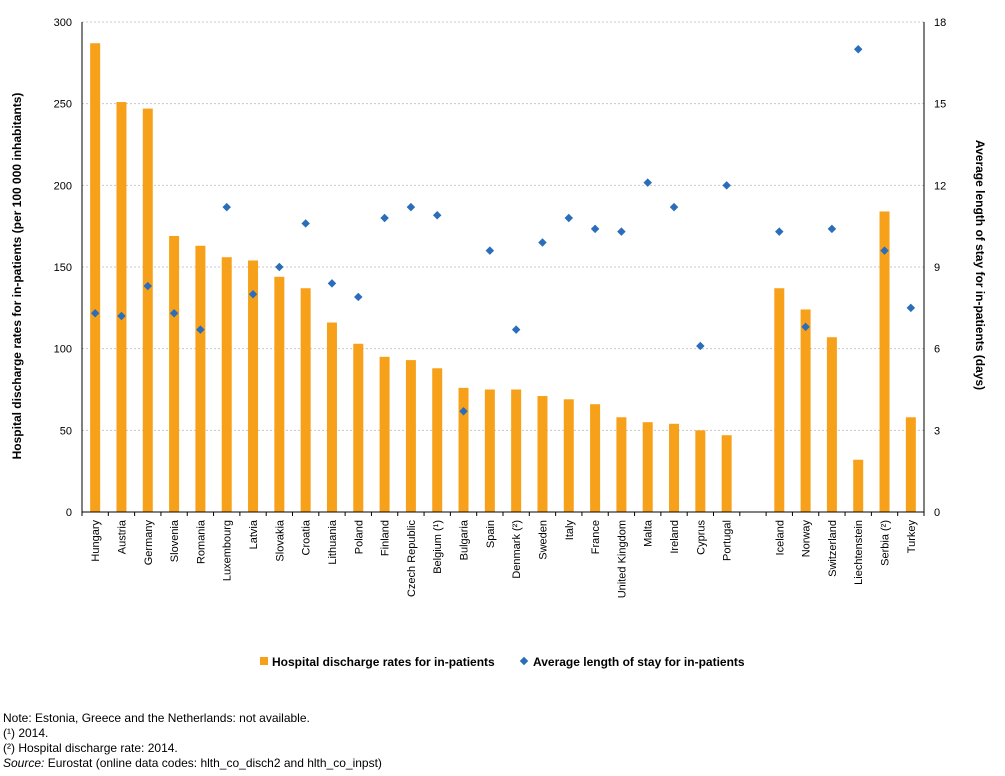 This screenshot has height=776, width=1005. What do you see at coordinates (228, 550) in the screenshot?
I see `category-label: Luxembourg` at bounding box center [228, 550].